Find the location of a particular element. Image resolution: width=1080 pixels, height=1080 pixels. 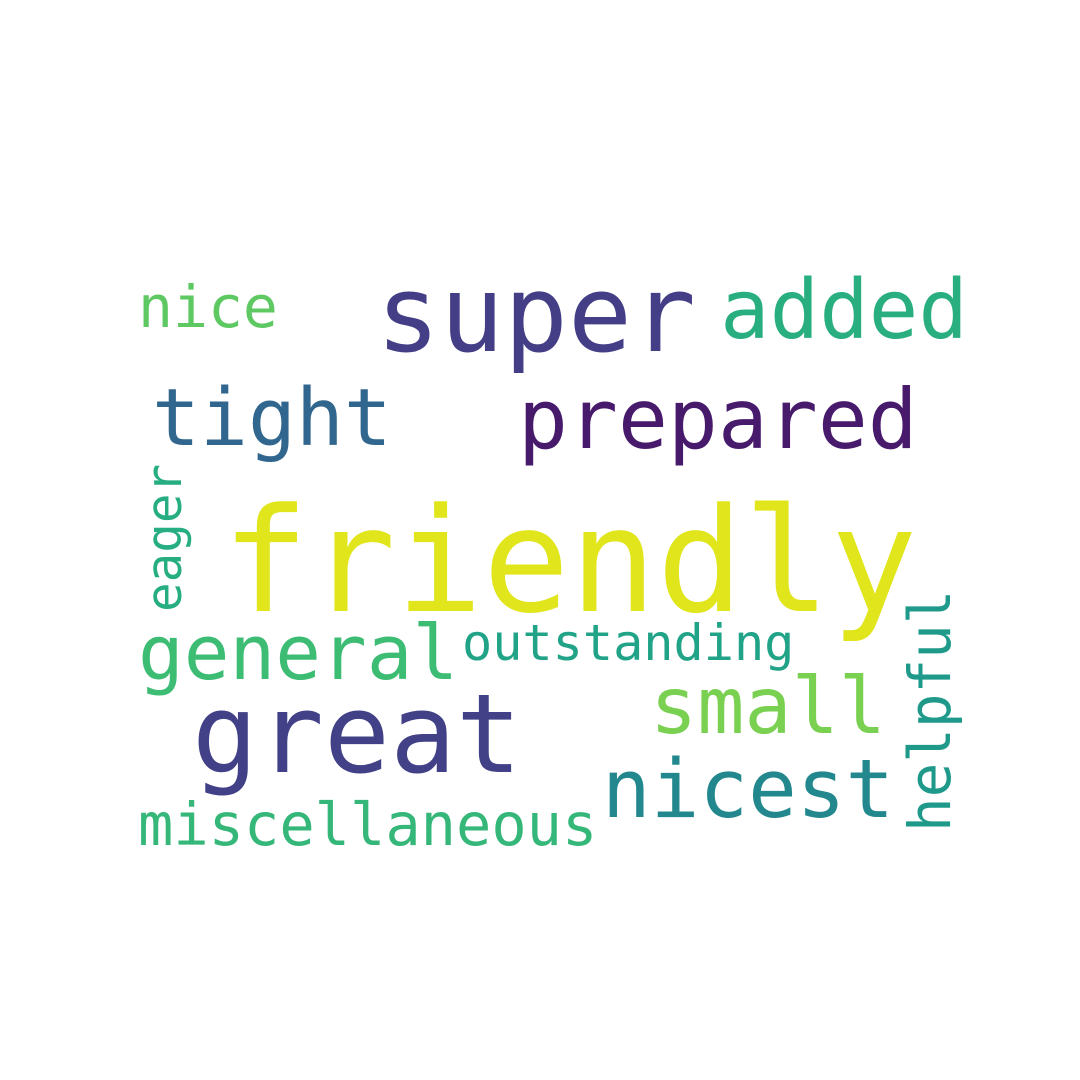

word-small: small is located at coordinates (768, 706).